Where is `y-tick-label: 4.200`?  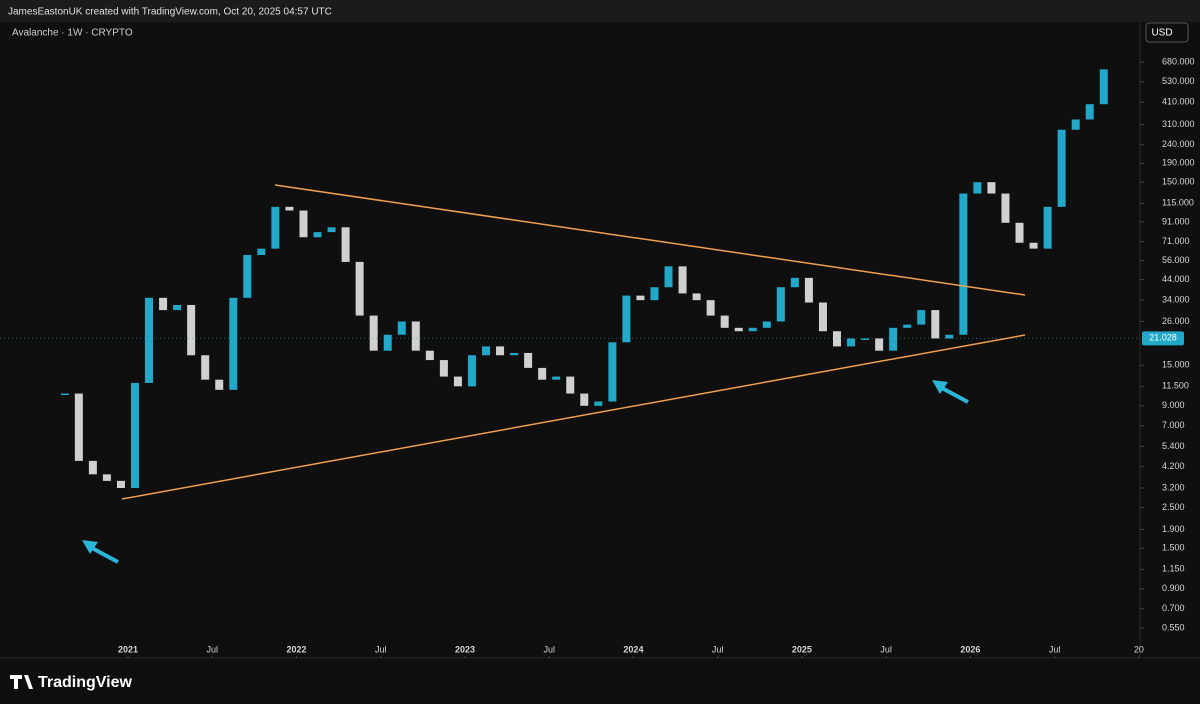
y-tick-label: 4.200 is located at coordinates (1173, 466).